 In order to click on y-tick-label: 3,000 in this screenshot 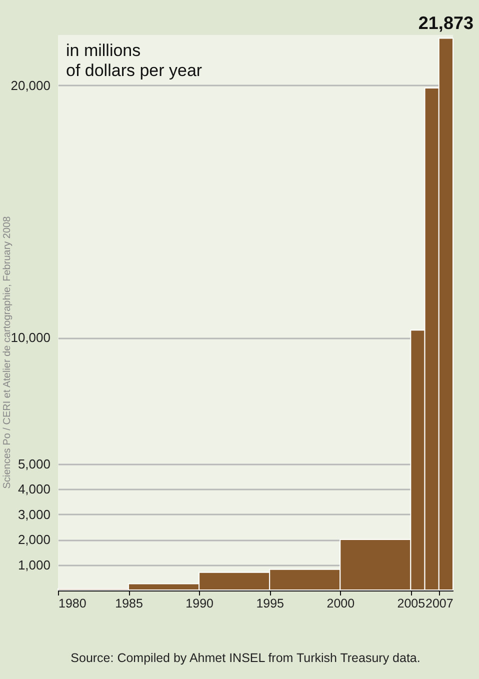, I will do `click(34, 514)`.